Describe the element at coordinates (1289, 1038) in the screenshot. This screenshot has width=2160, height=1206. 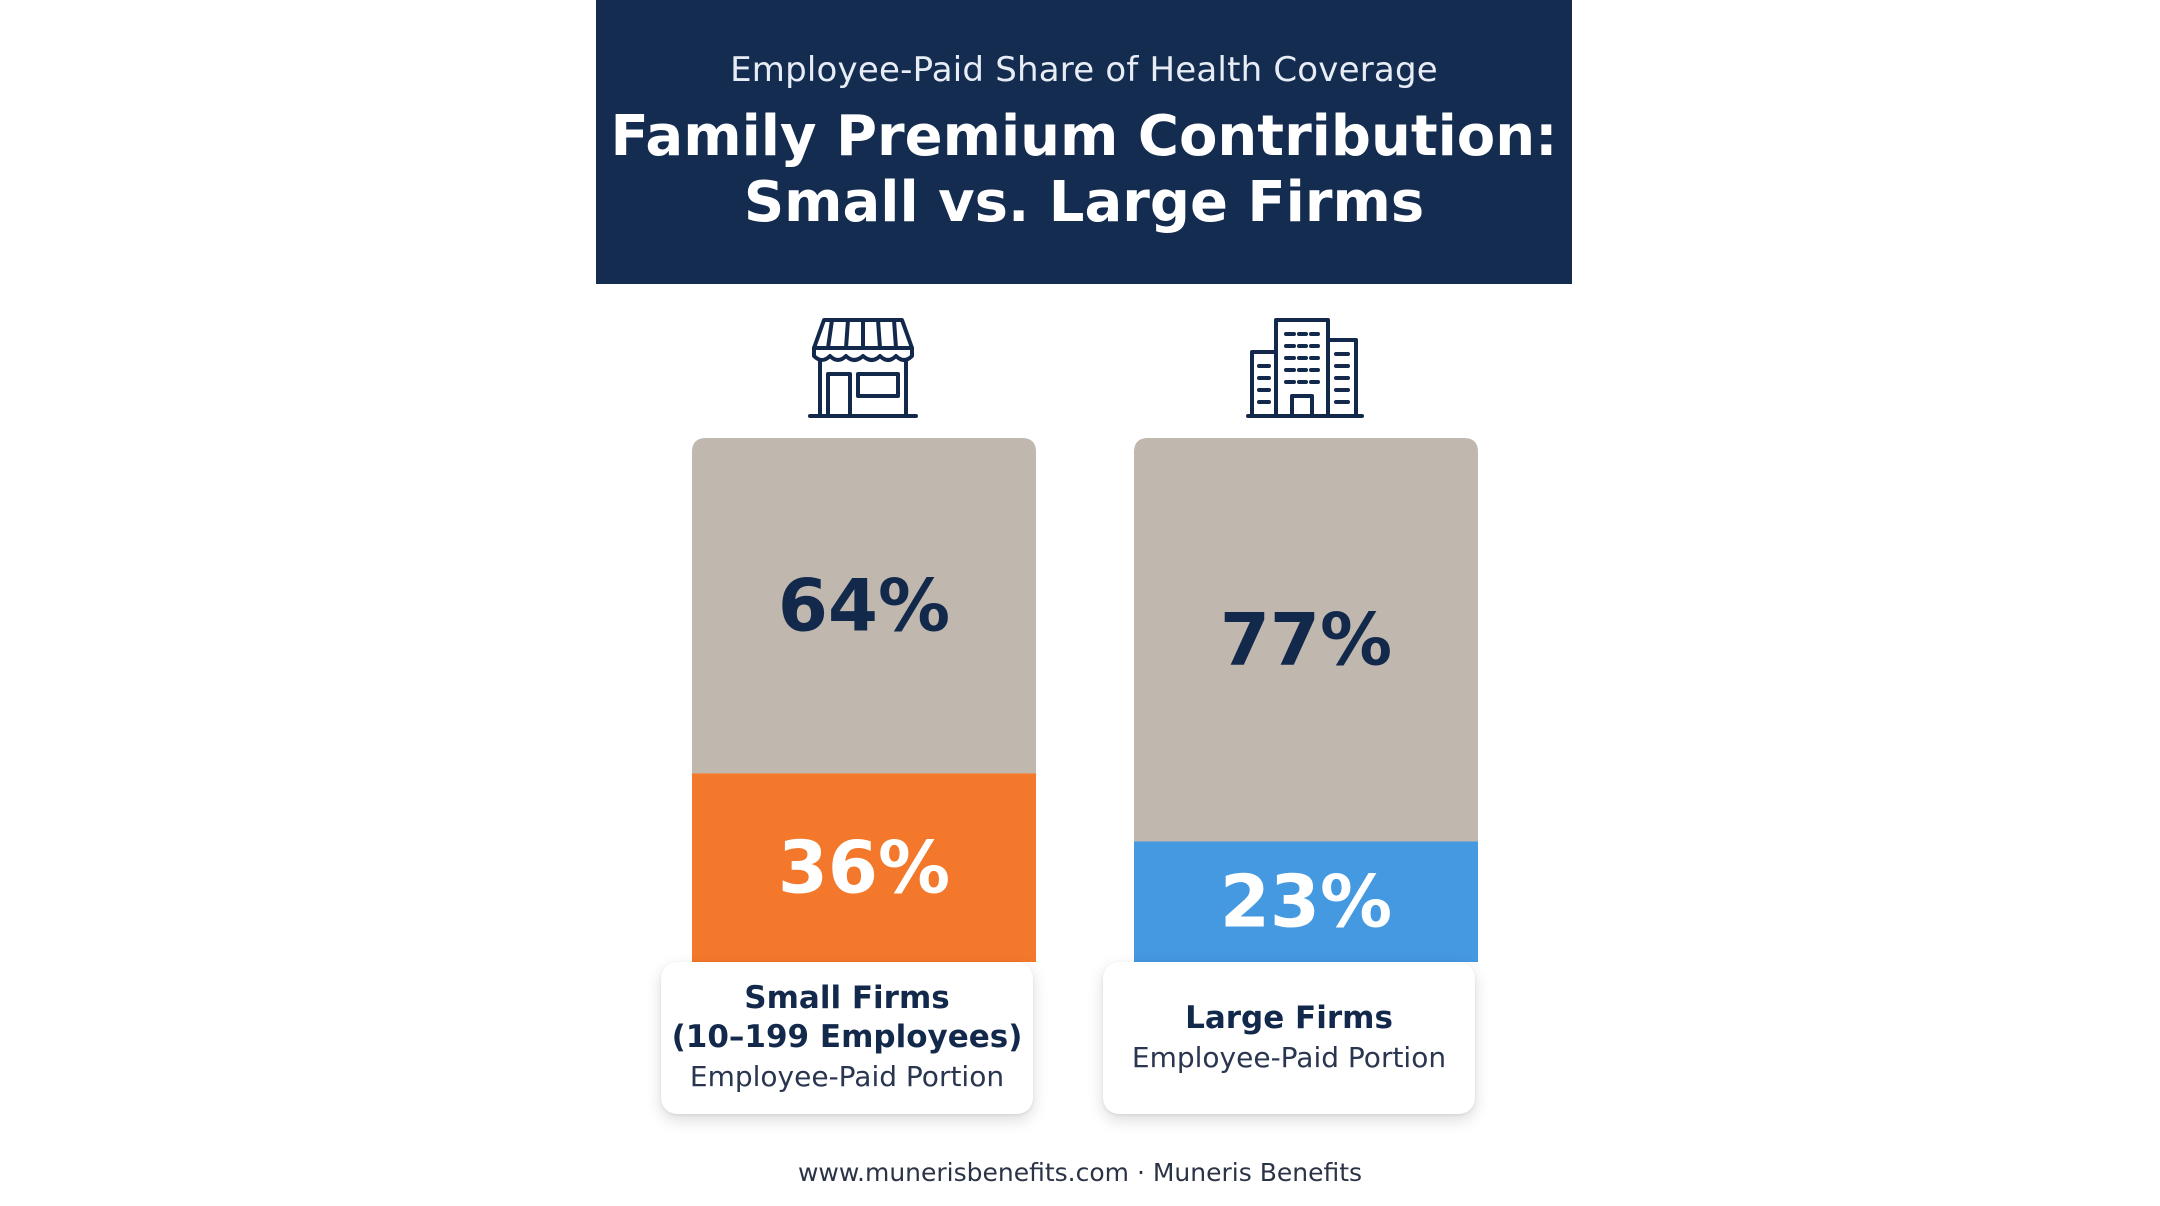
I see `category-card-large-firms: Large Firms Employee-Paid Portion` at that location.